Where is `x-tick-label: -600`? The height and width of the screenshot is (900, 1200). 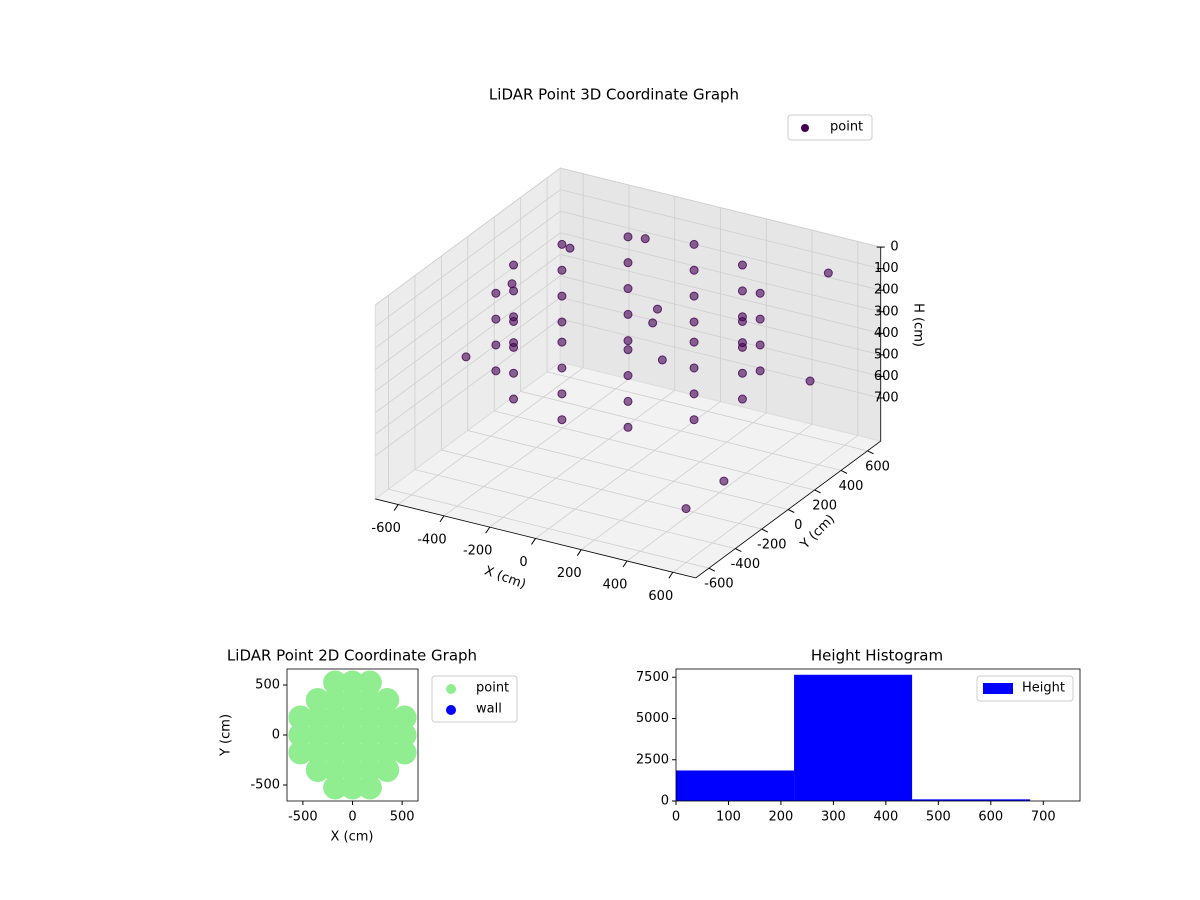
x-tick-label: -600 is located at coordinates (386, 528).